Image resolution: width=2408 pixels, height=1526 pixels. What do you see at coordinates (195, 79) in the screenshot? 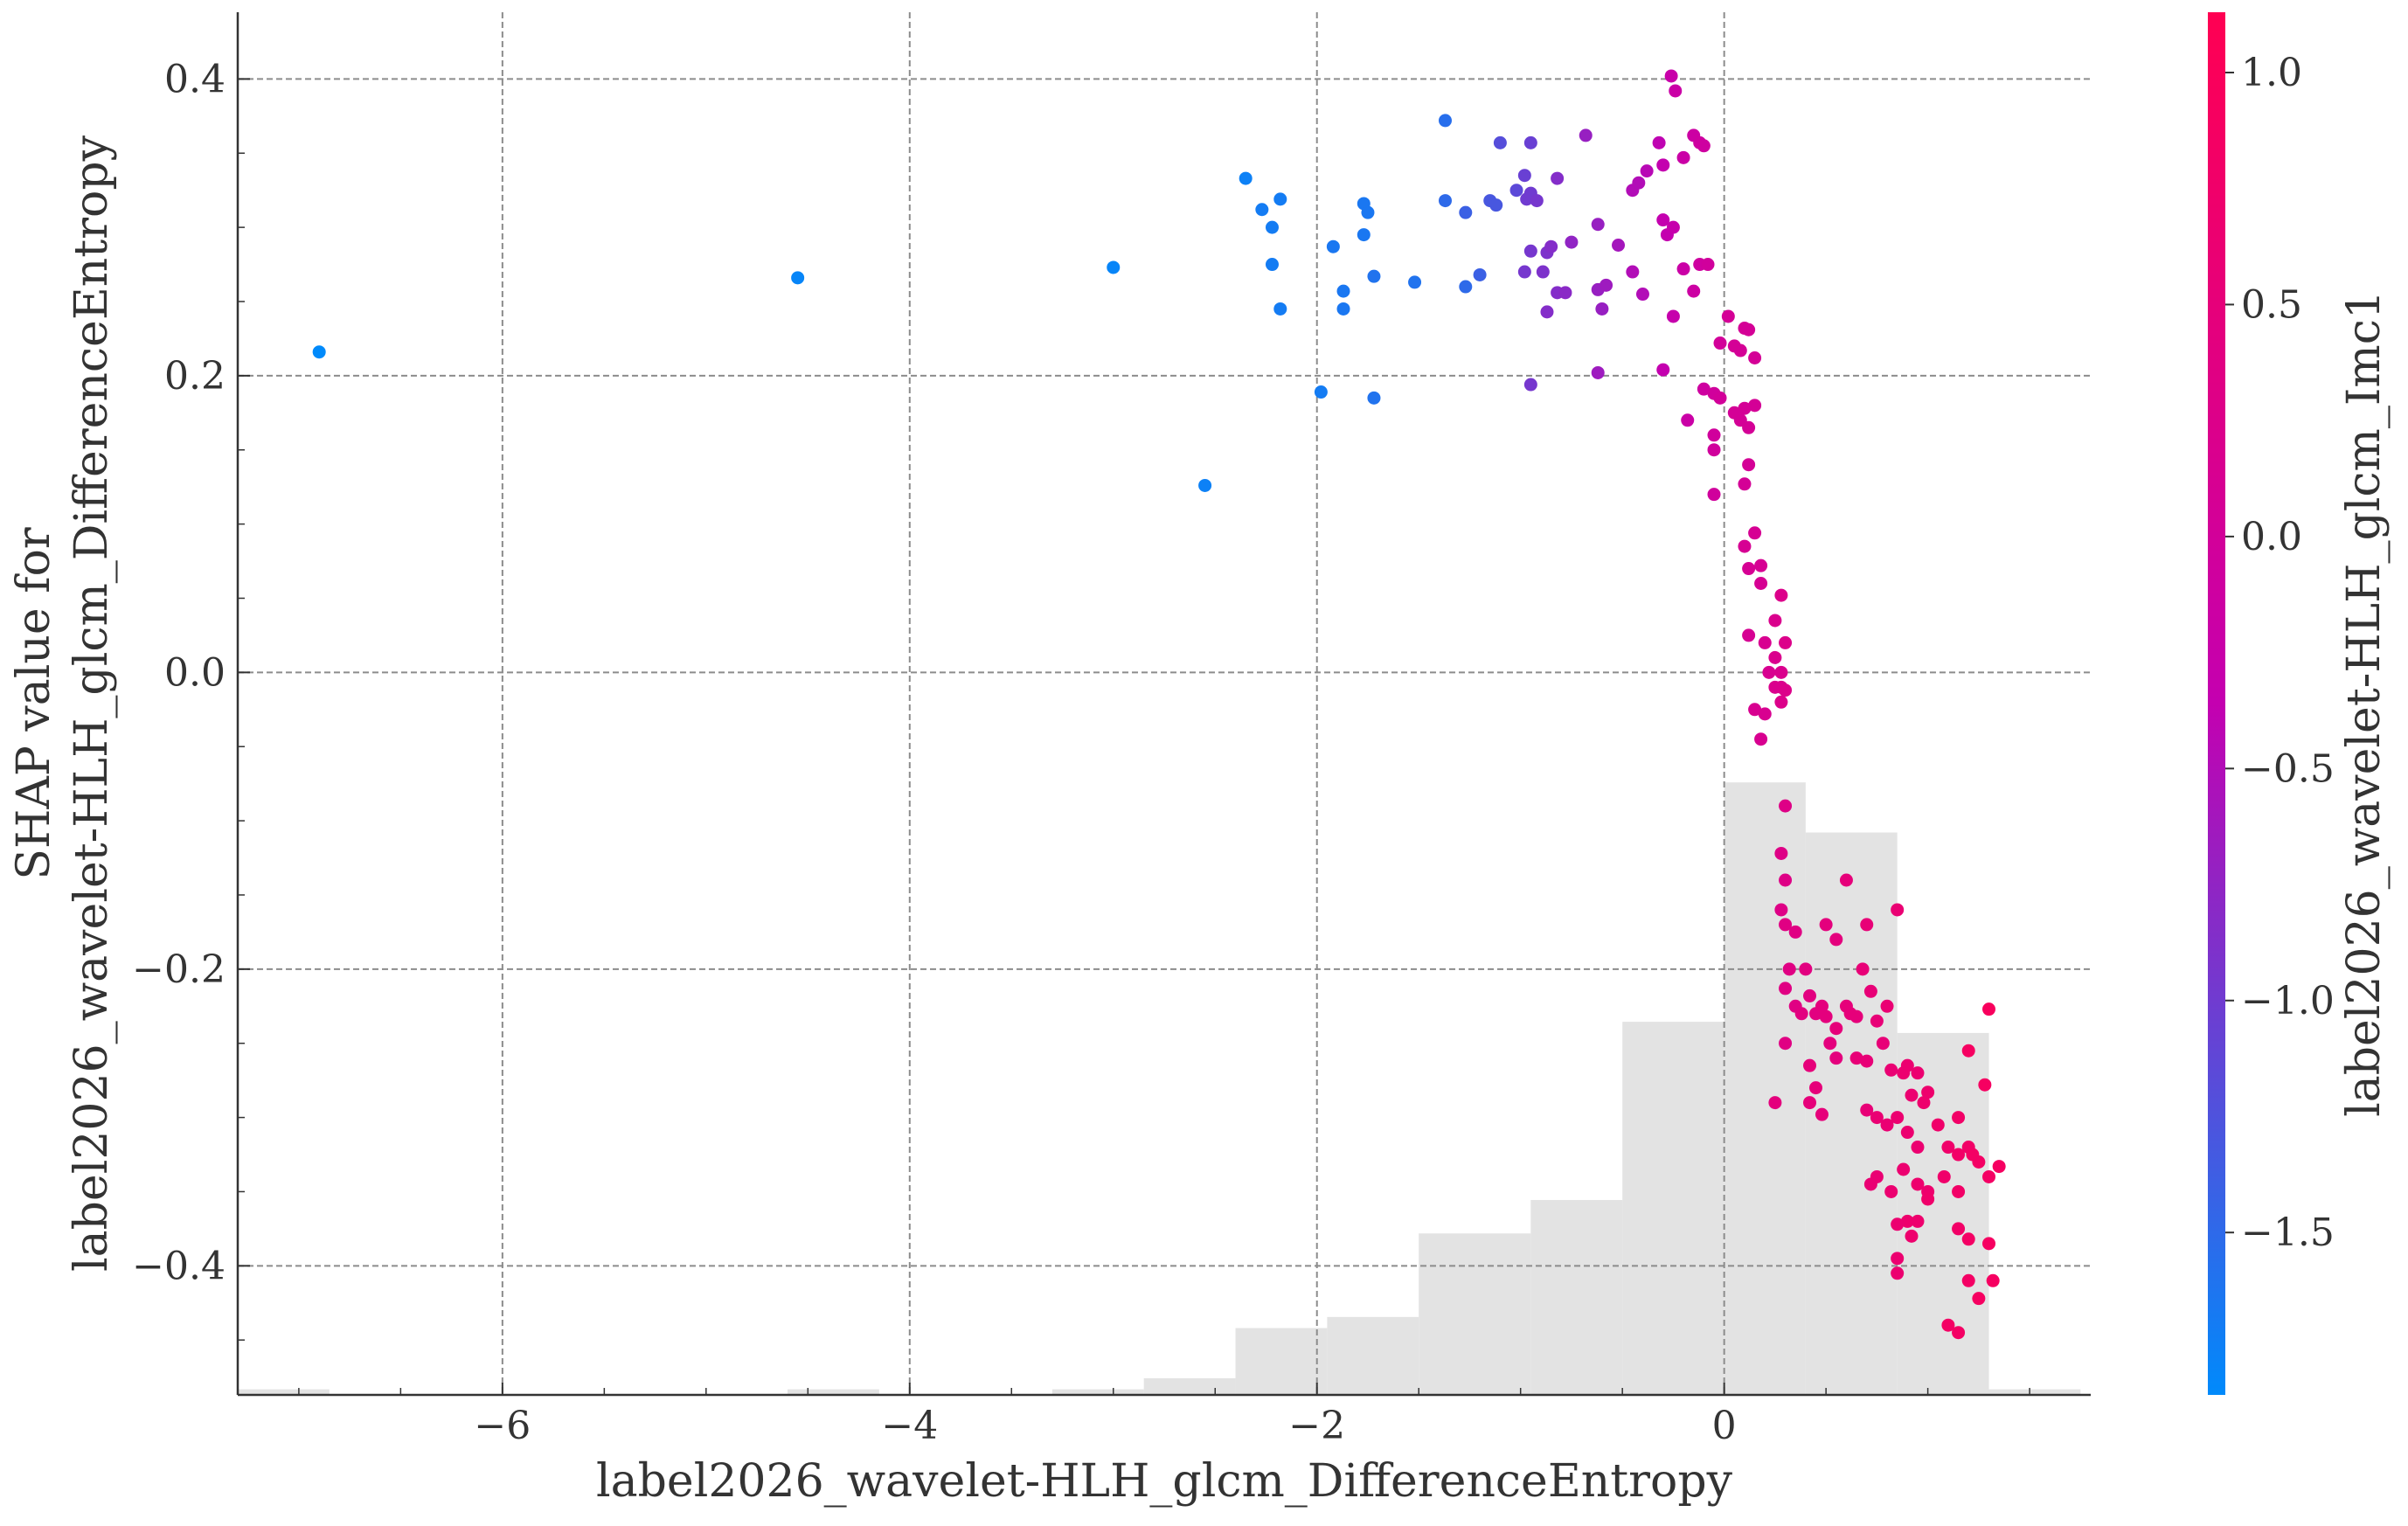
I see `y-tick-label-0: 0.4` at bounding box center [195, 79].